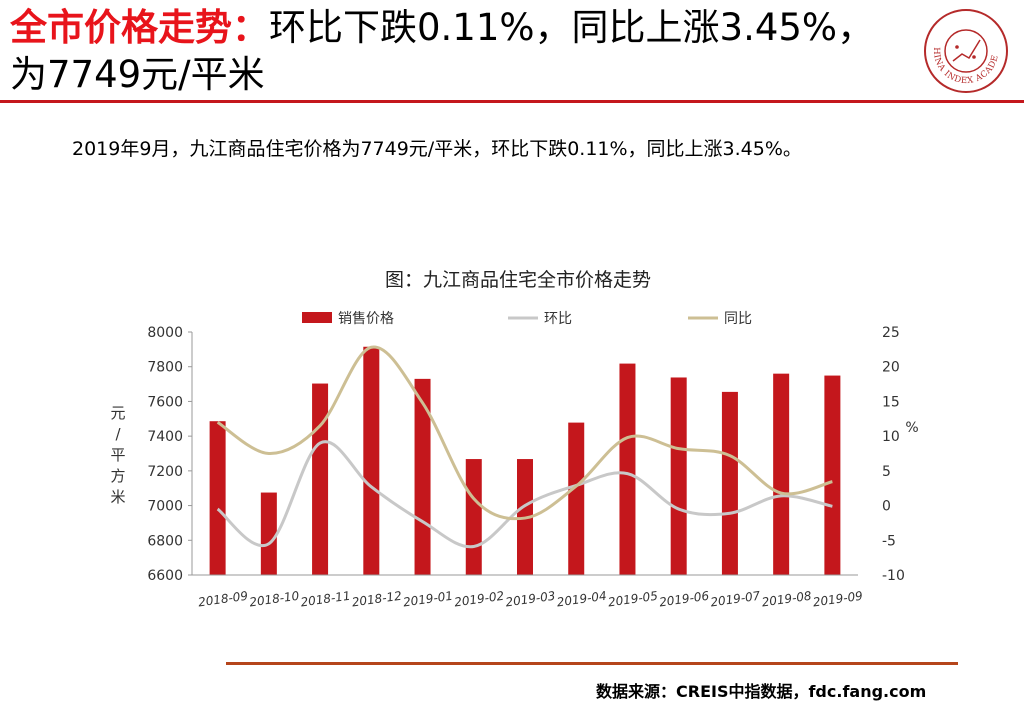 This screenshot has width=1024, height=709. I want to click on right-tick-label: 0, so click(886, 507).